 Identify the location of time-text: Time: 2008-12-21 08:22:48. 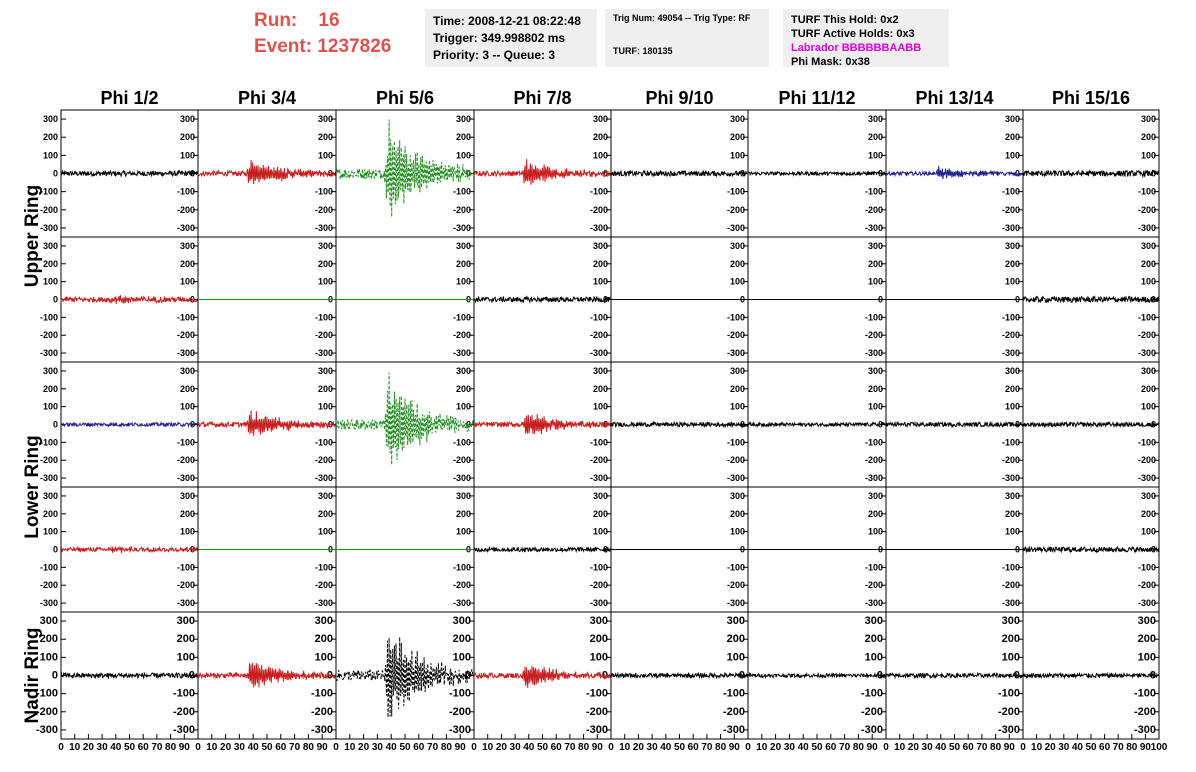
(507, 21).